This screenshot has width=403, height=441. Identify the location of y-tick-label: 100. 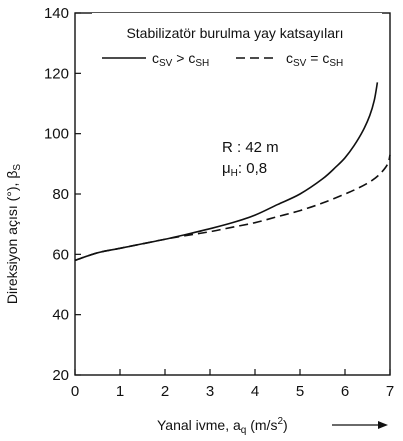
(56, 134).